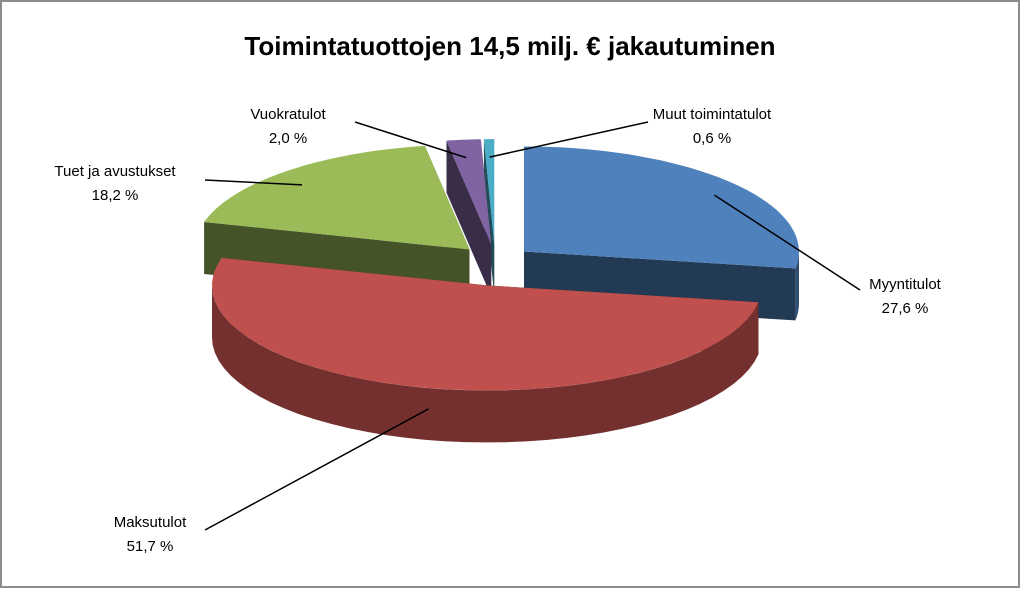  I want to click on data-label: 51,7 %, so click(150, 546).